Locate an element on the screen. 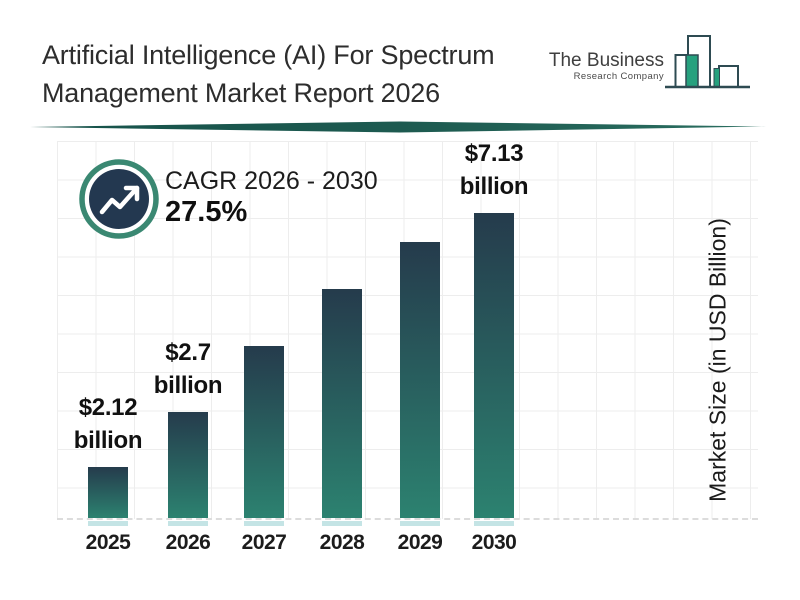  logo-wordmark: The Business Research Company is located at coordinates (602, 66).